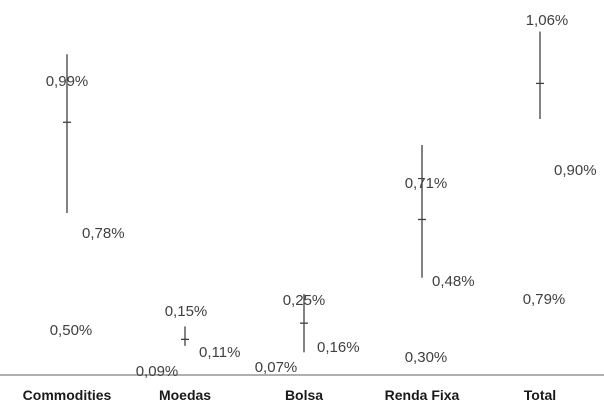 The image size is (604, 403). Describe the element at coordinates (67, 81) in the screenshot. I see `high-label-commodities: 0,99%` at that location.